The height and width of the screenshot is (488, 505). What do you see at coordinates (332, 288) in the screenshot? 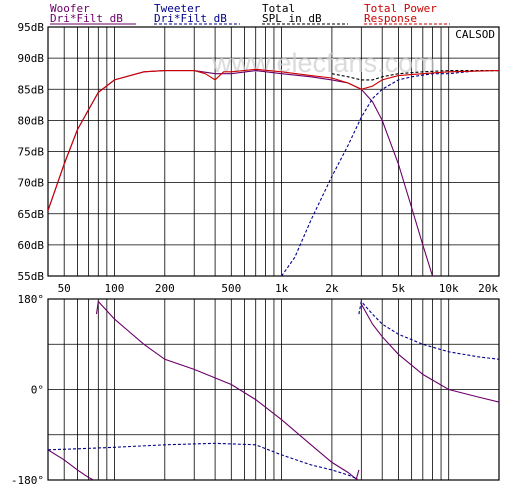
I see `x-tick-label: 2k` at bounding box center [332, 288].